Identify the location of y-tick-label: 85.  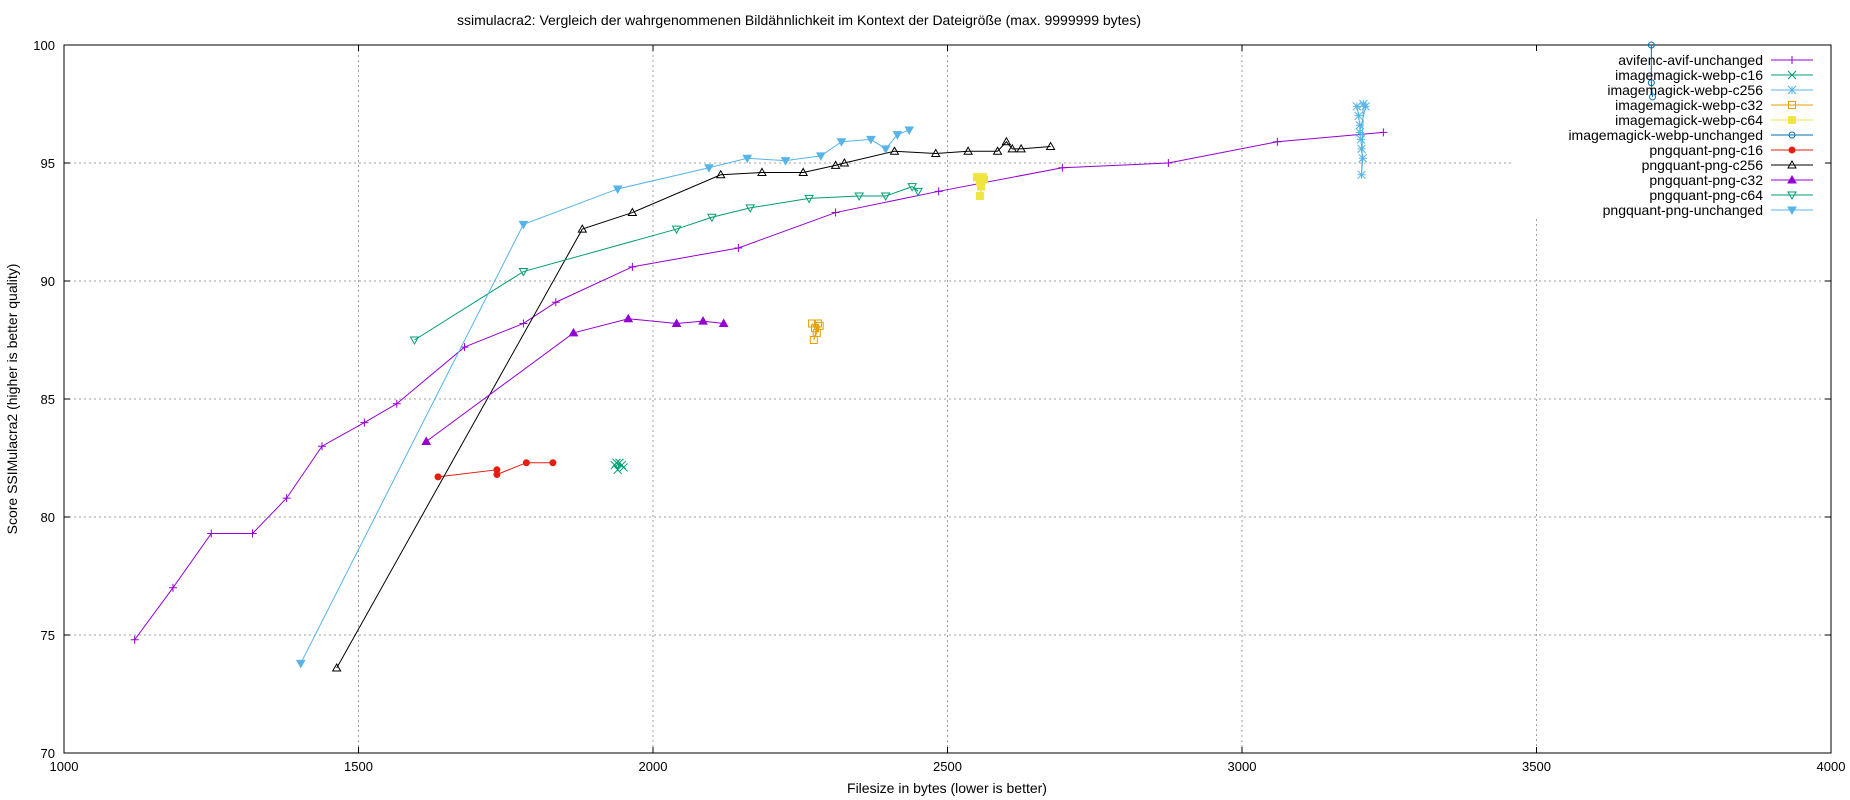
(48, 399).